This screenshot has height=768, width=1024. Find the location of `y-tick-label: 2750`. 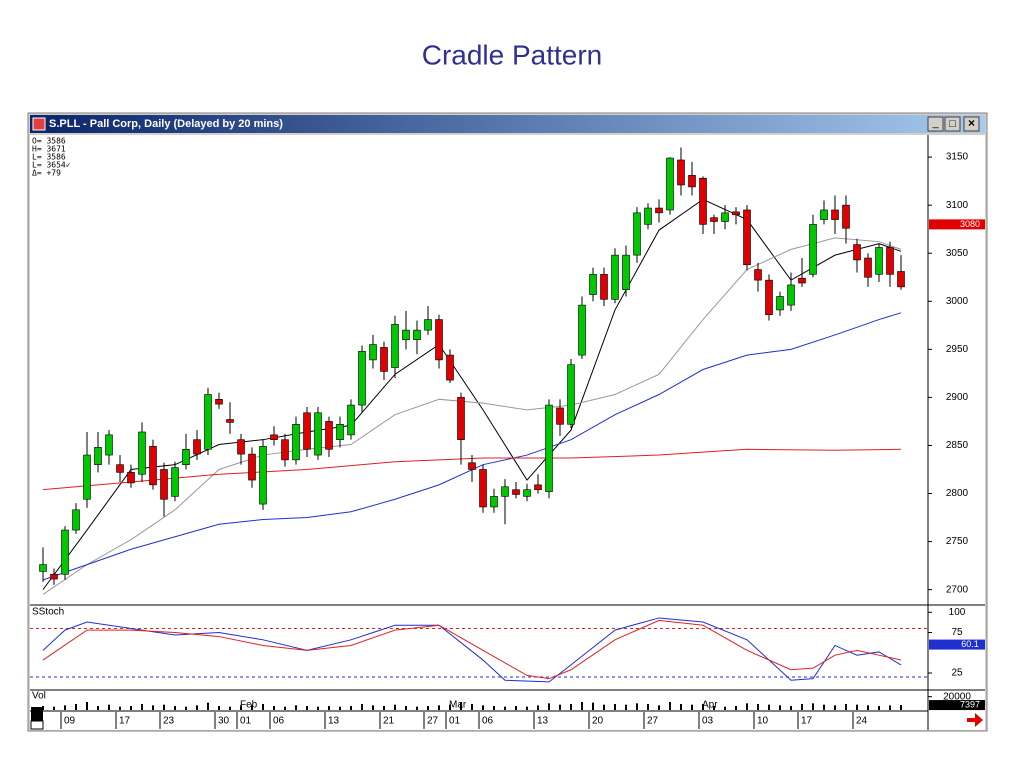

y-tick-label: 2750 is located at coordinates (957, 541).